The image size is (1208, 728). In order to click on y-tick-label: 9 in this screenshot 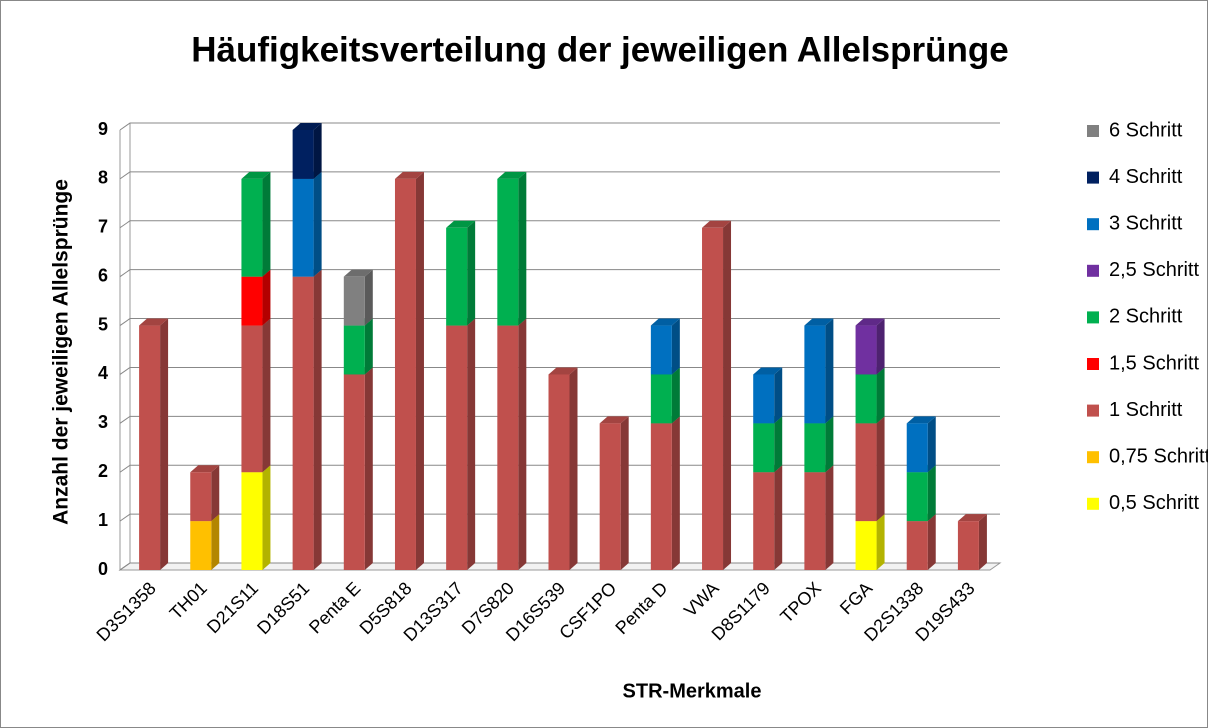, I will do `click(103, 129)`.